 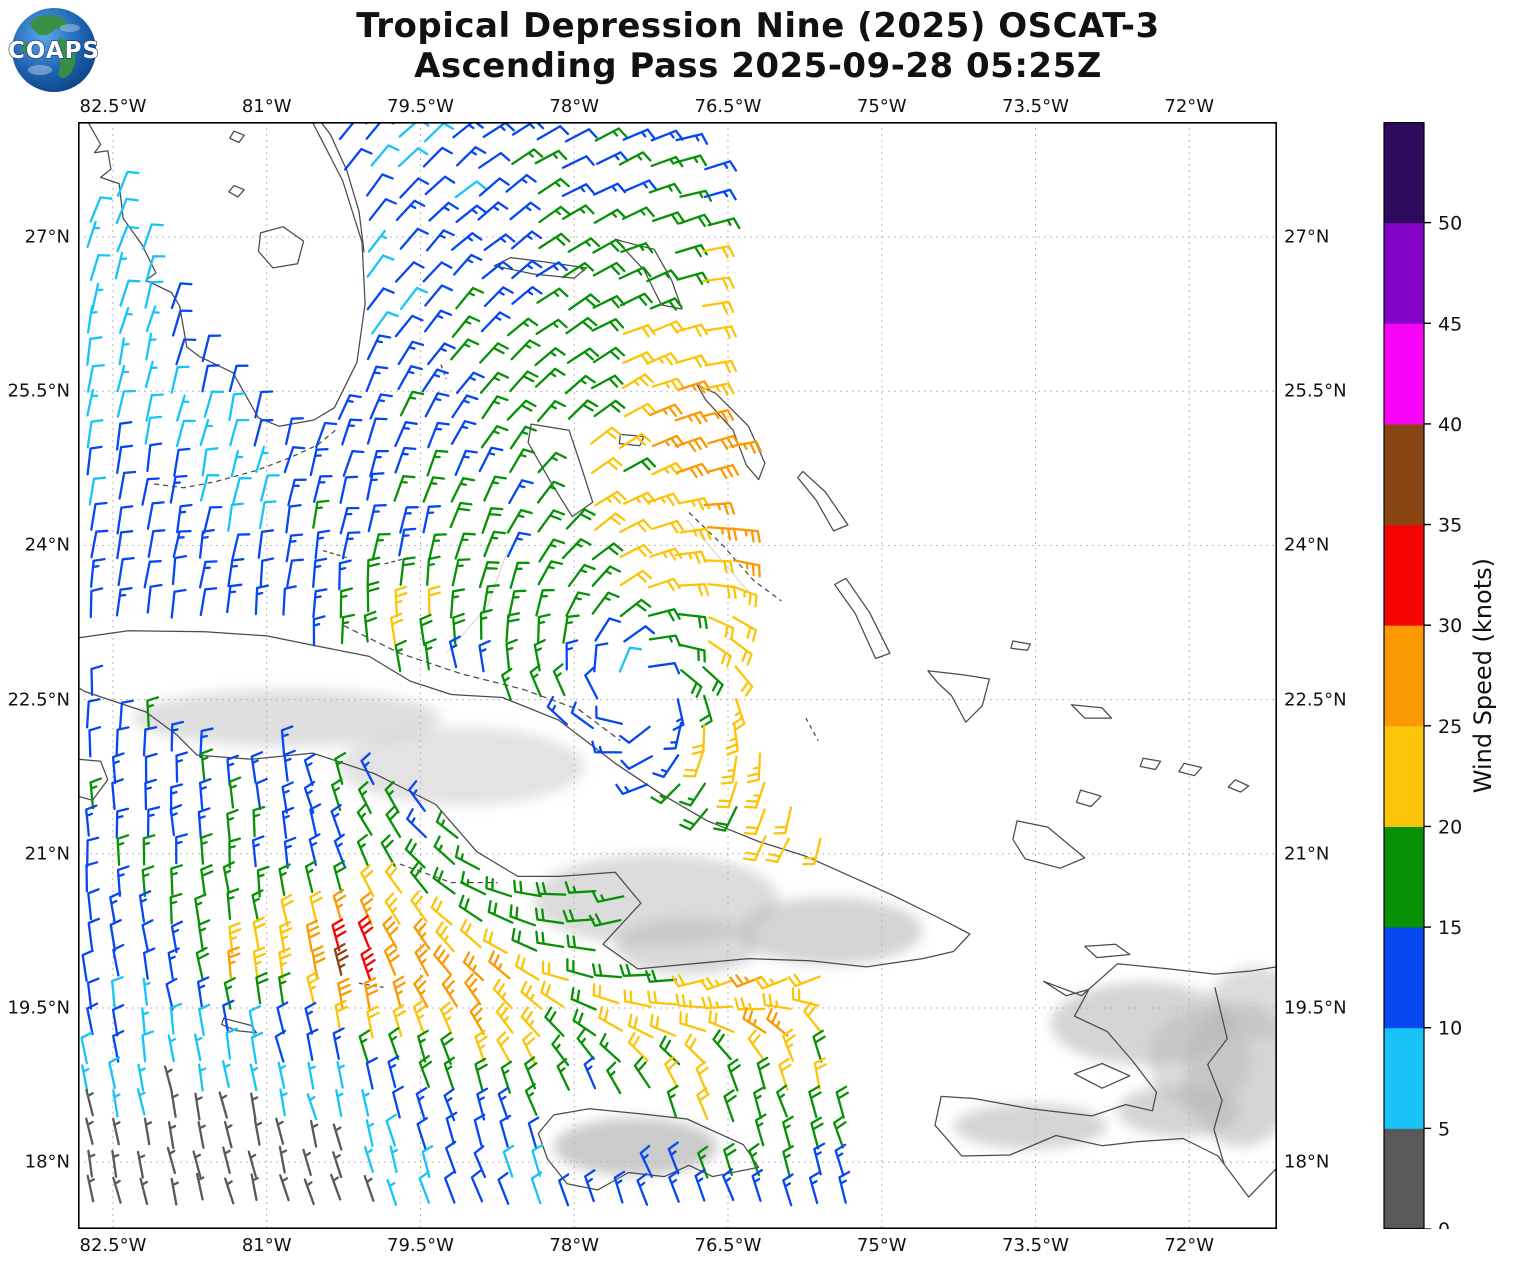 I want to click on lon-tick-bottom: 75°W, so click(x=881, y=1245).